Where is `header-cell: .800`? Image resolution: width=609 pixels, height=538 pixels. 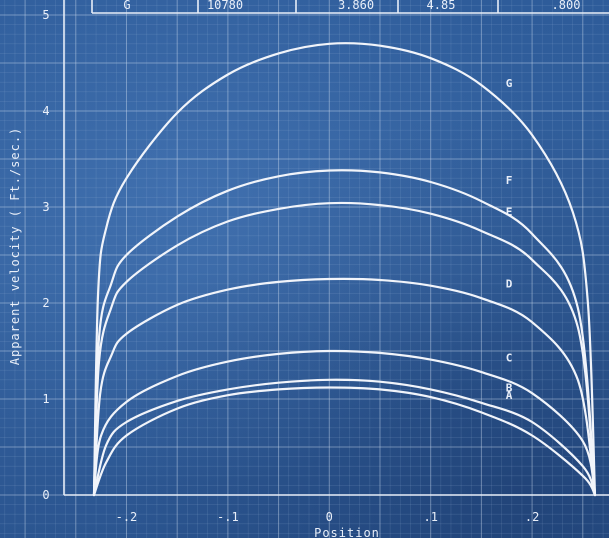 header-cell: .800 is located at coordinates (566, 6).